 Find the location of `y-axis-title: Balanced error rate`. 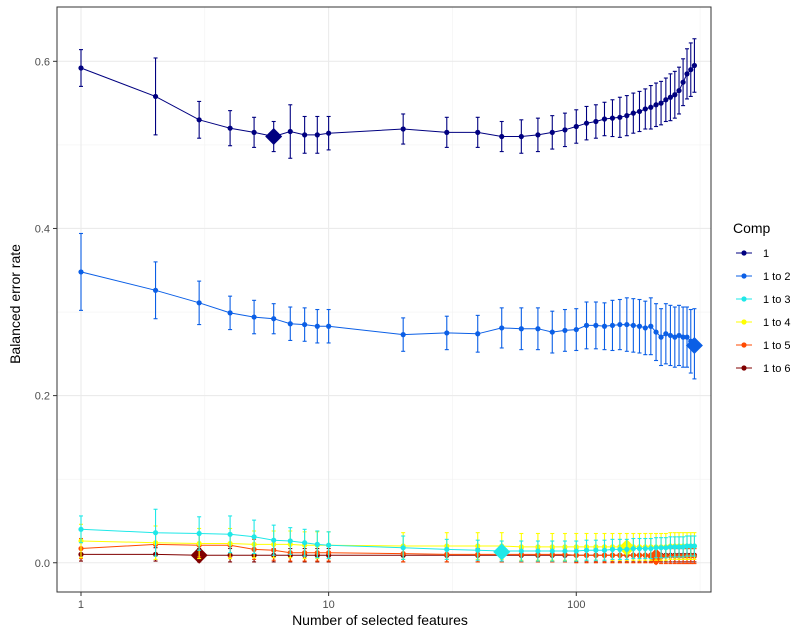

y-axis-title: Balanced error rate is located at coordinates (15, 304).